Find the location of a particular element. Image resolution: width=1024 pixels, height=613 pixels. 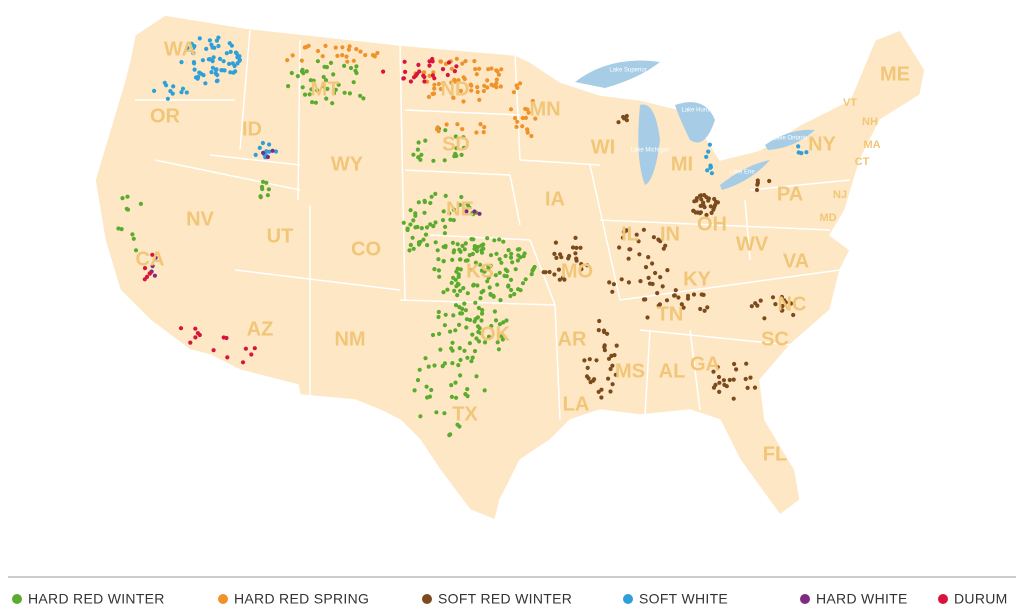

state-label: AL is located at coordinates (672, 371).